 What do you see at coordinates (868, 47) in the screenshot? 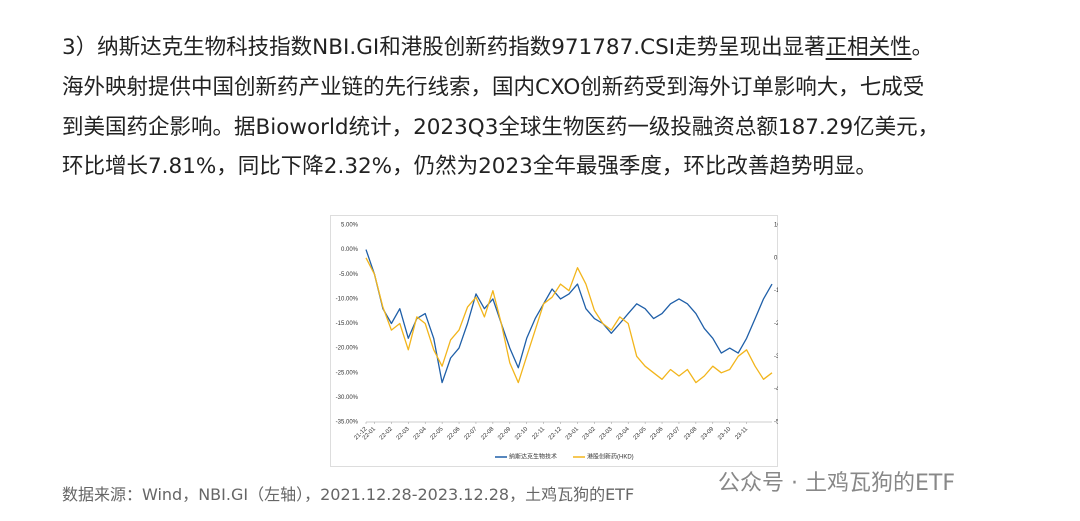
I see `underlined-text: 正相关性` at bounding box center [868, 47].